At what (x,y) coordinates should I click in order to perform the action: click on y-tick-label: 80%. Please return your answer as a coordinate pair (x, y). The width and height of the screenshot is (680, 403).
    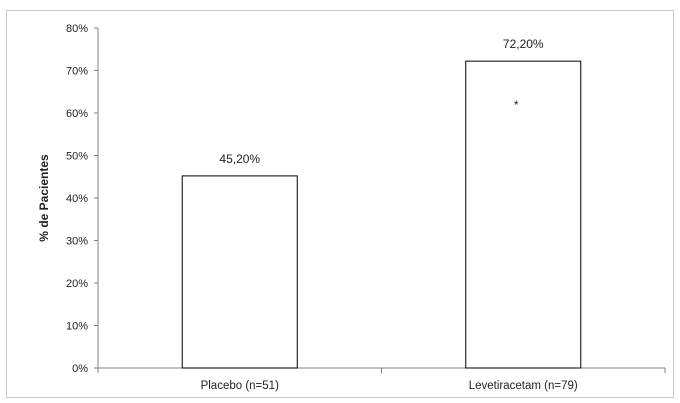
    Looking at the image, I should click on (77, 29).